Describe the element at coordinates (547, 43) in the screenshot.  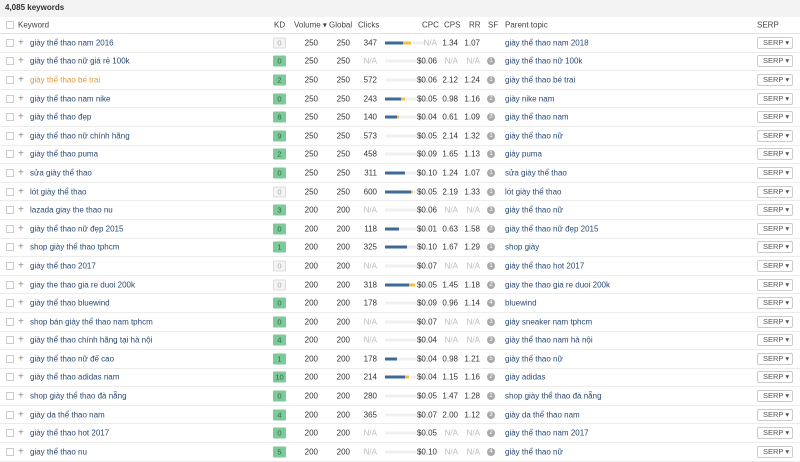
I see `parent-topic-link: giày thể thao nam 2018` at that location.